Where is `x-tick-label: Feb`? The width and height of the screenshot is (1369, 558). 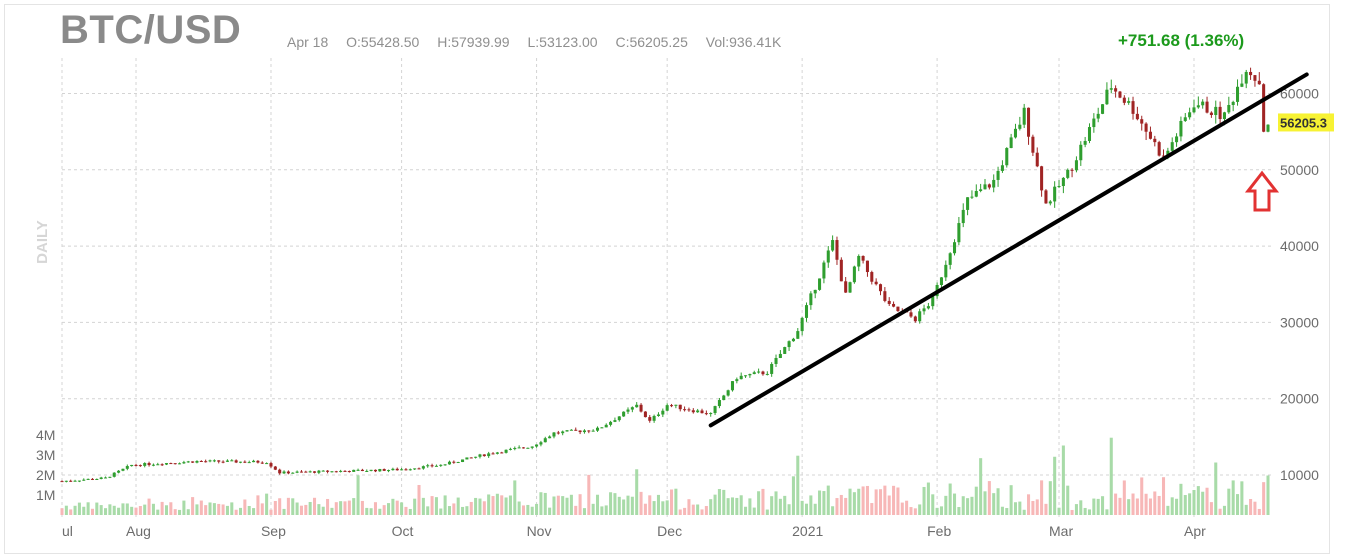 x-tick-label: Feb is located at coordinates (939, 531).